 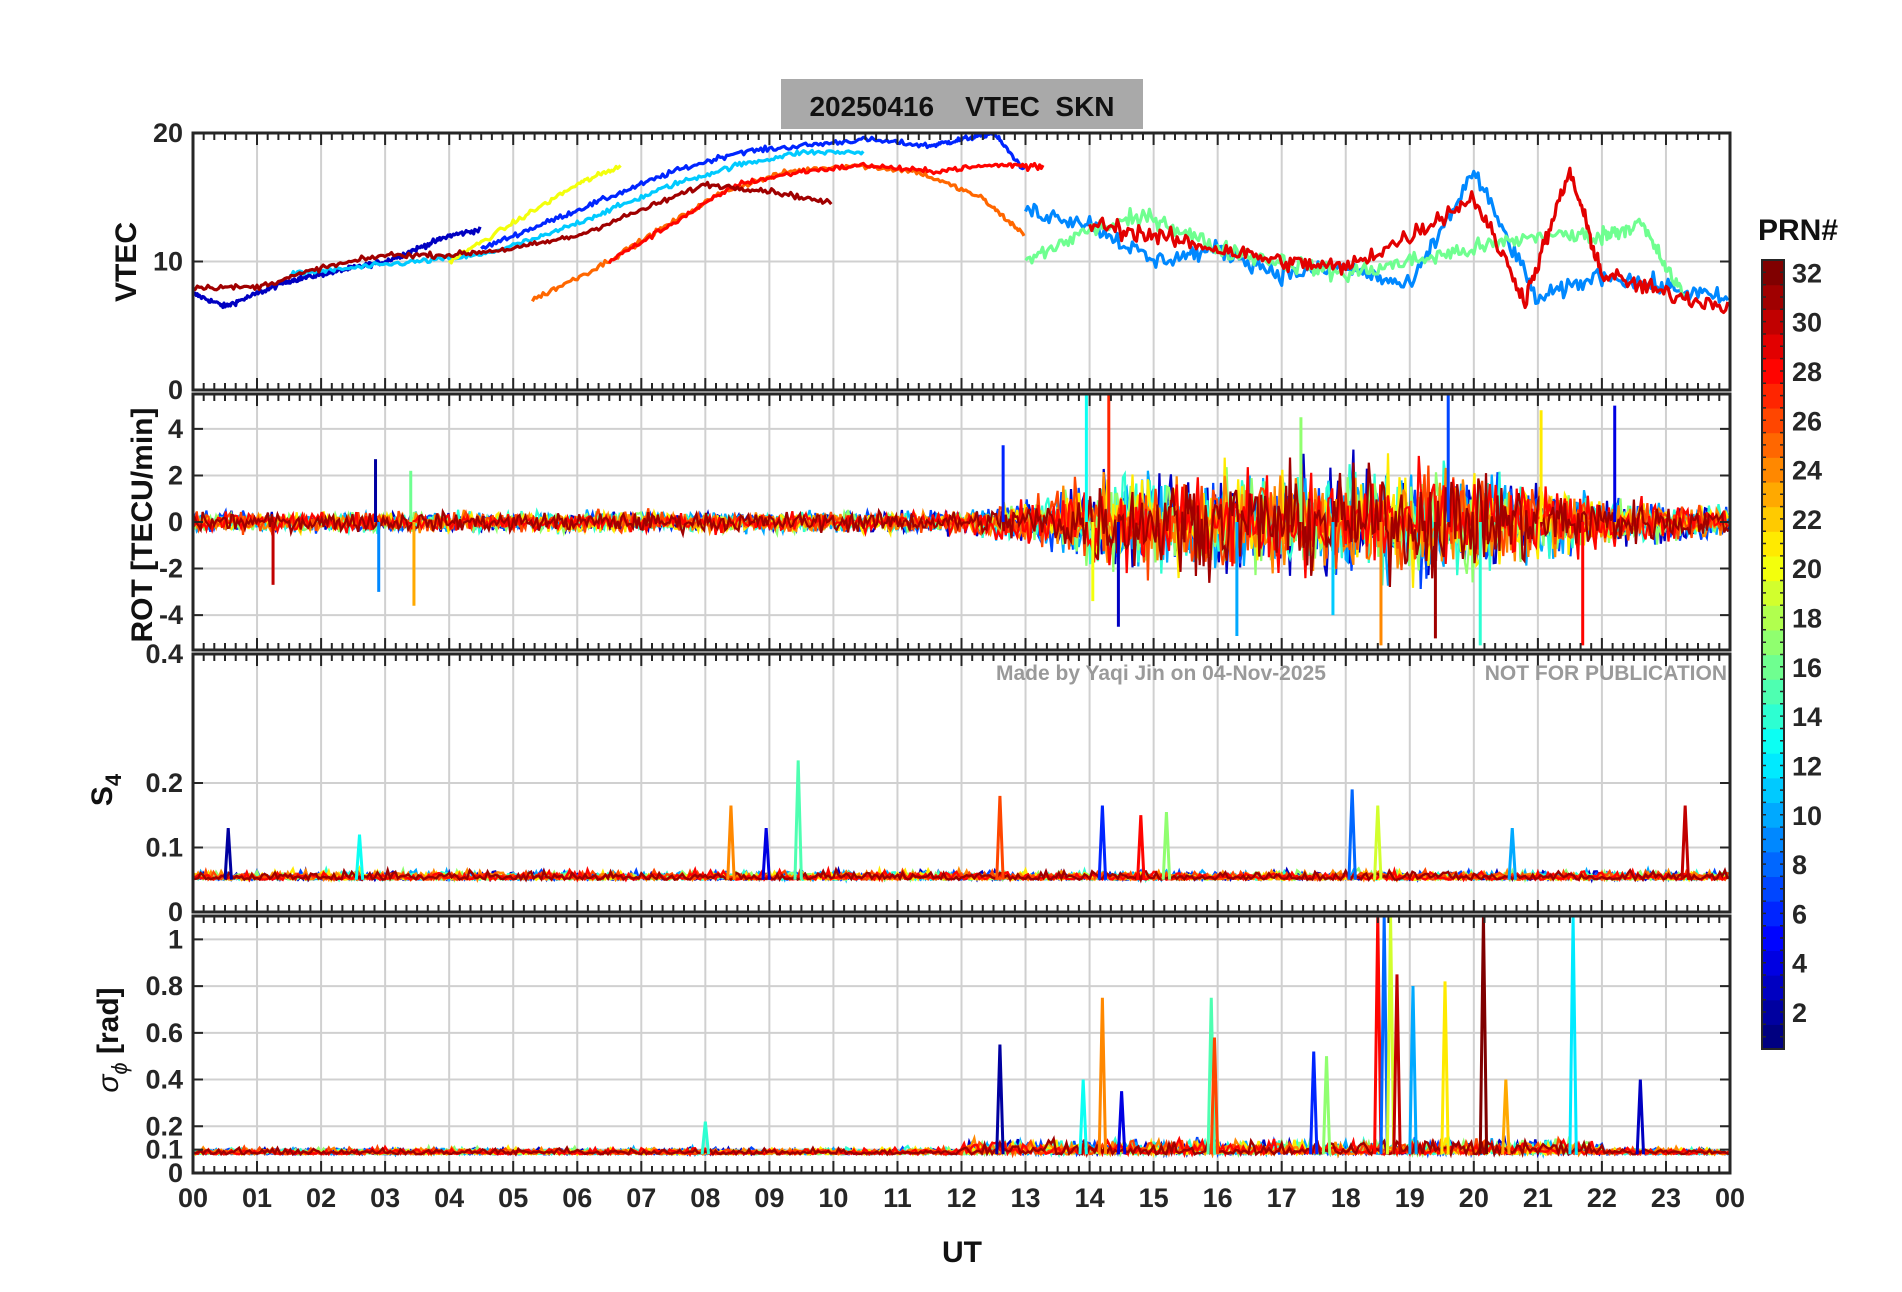 I want to click on colorbar-tick-label: 6, so click(x=1799, y=914).